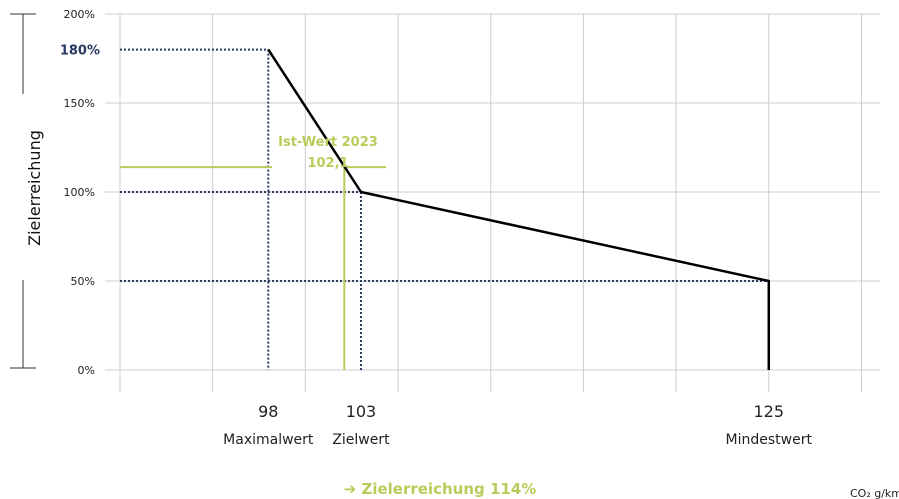 The height and width of the screenshot is (499, 899). What do you see at coordinates (361, 411) in the screenshot?
I see `x-marker-value: 103` at bounding box center [361, 411].